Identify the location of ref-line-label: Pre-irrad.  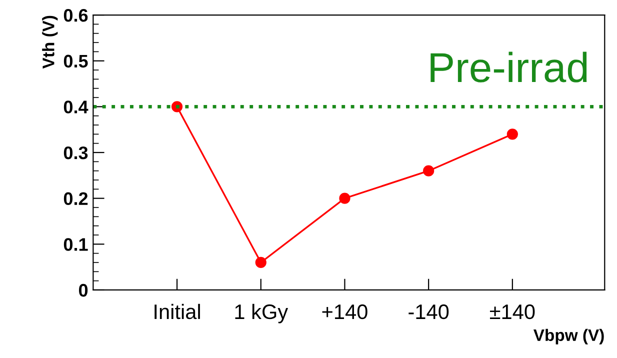
(508, 67).